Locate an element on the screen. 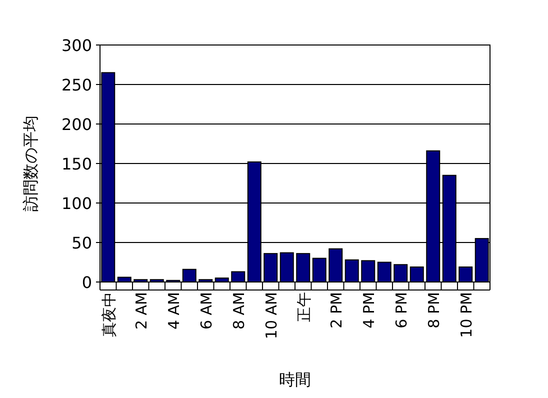 The image size is (548, 398). x-tick-label: 4 PM is located at coordinates (369, 310).